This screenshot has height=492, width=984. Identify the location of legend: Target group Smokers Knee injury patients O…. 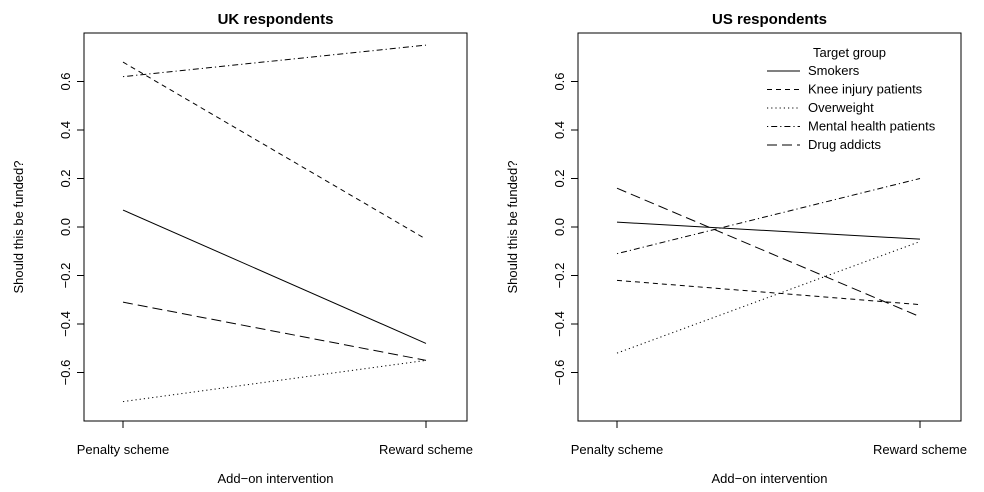
(851, 98).